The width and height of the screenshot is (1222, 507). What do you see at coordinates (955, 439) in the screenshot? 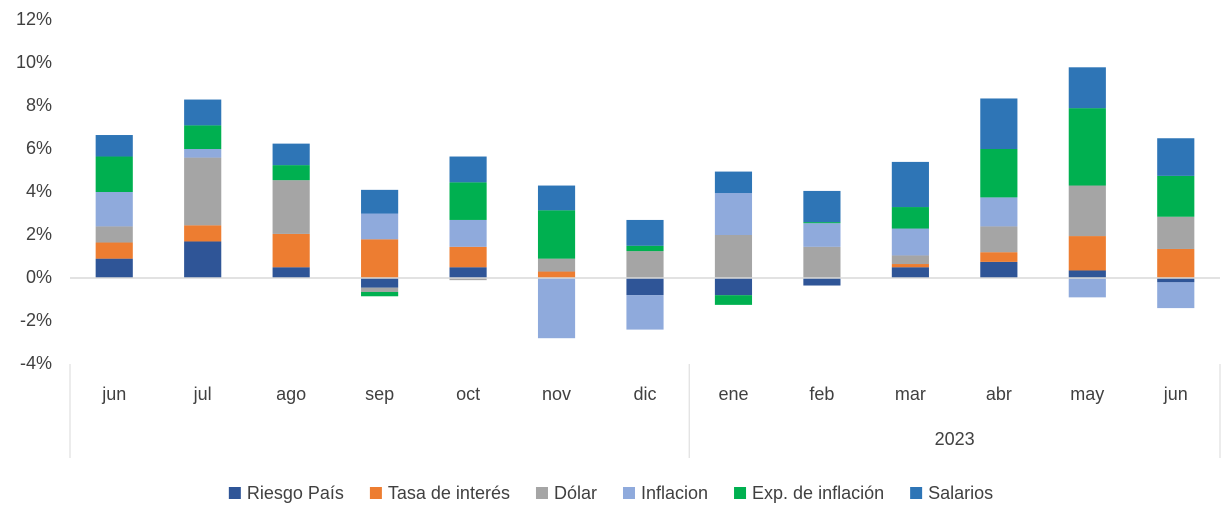
I see `group-label: 2023` at bounding box center [955, 439].